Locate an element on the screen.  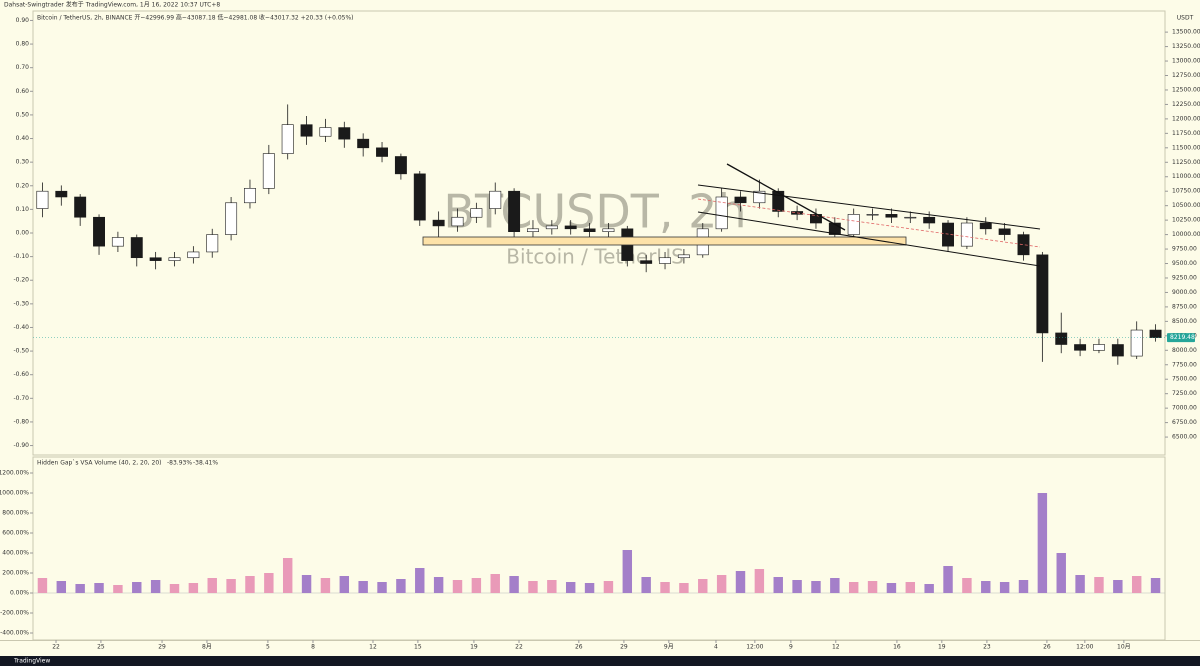
y-tick-label: 6500.00 is located at coordinates (1184, 437).